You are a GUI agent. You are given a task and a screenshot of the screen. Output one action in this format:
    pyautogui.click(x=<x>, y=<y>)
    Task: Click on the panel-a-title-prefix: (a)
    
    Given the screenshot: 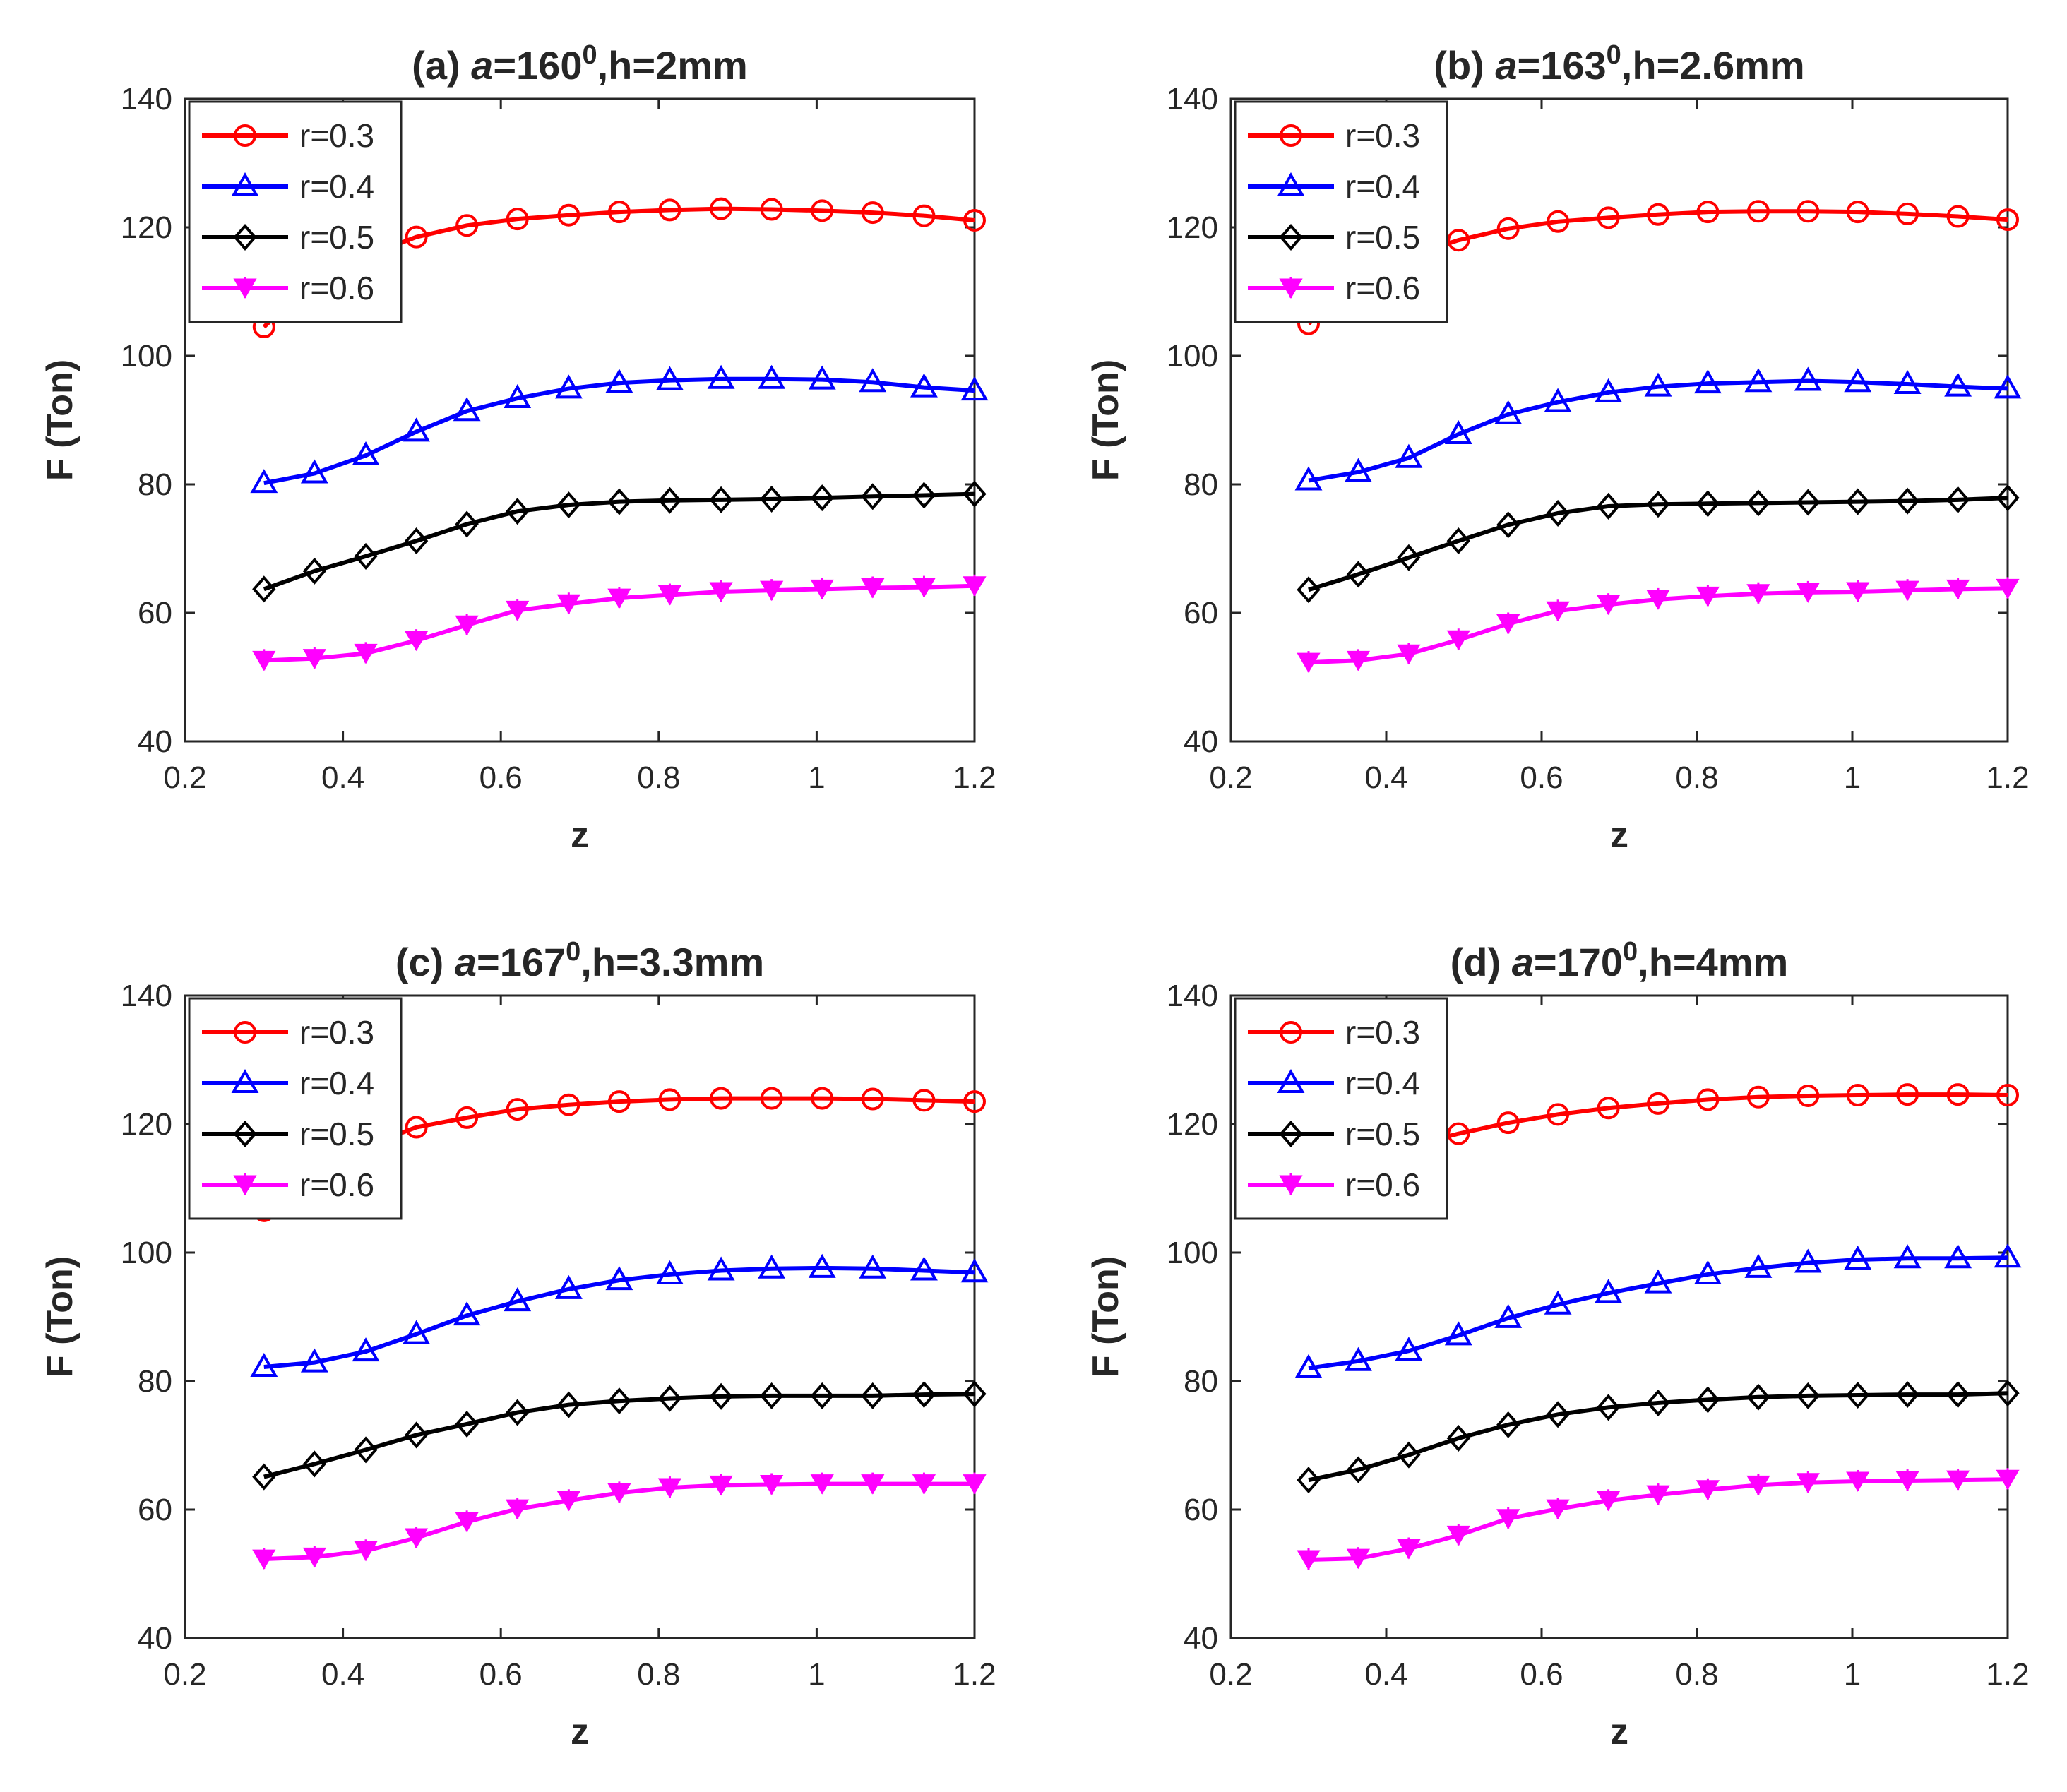 What is the action you would take?
    pyautogui.click(x=441, y=65)
    